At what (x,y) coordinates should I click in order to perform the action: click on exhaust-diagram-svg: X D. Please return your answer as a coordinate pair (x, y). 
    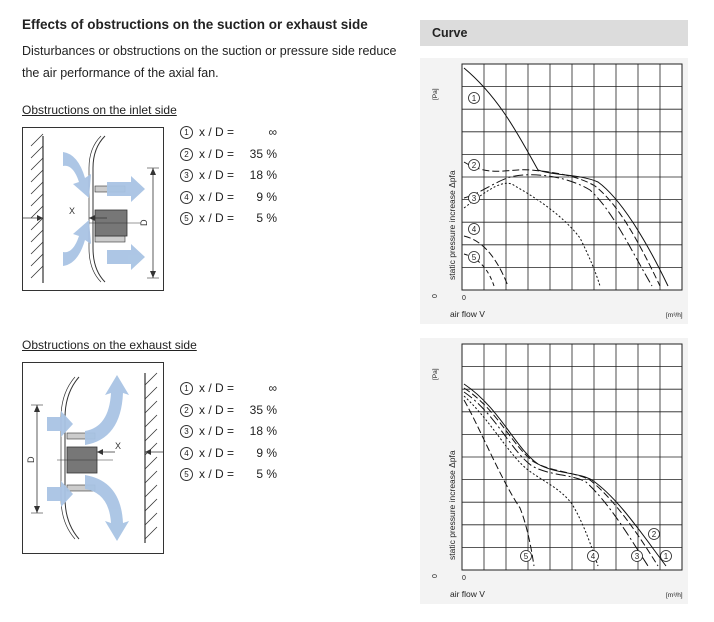
    Looking at the image, I should click on (94, 457).